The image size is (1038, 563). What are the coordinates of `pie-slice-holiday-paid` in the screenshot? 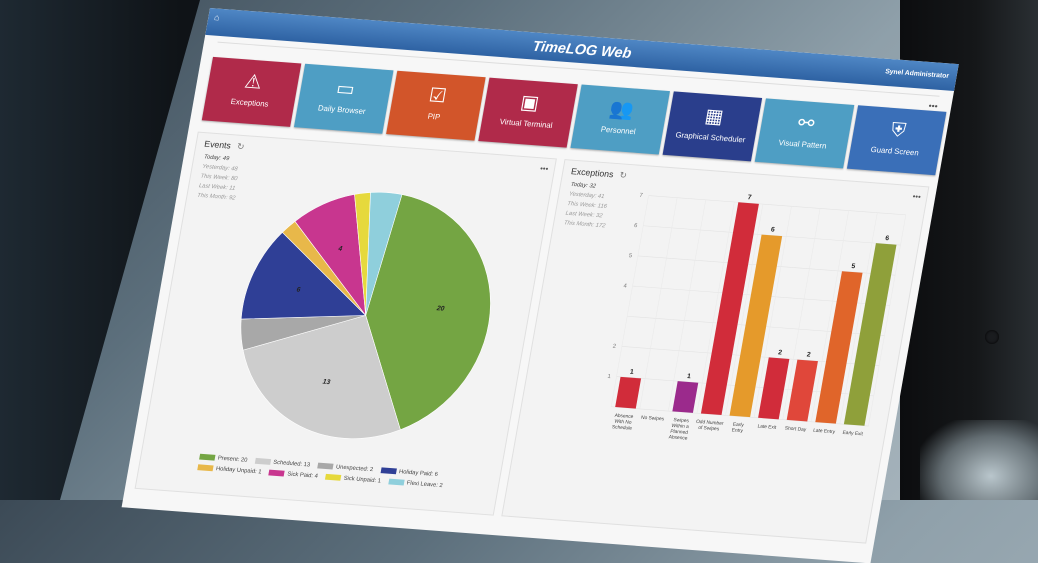 It's located at (310, 279).